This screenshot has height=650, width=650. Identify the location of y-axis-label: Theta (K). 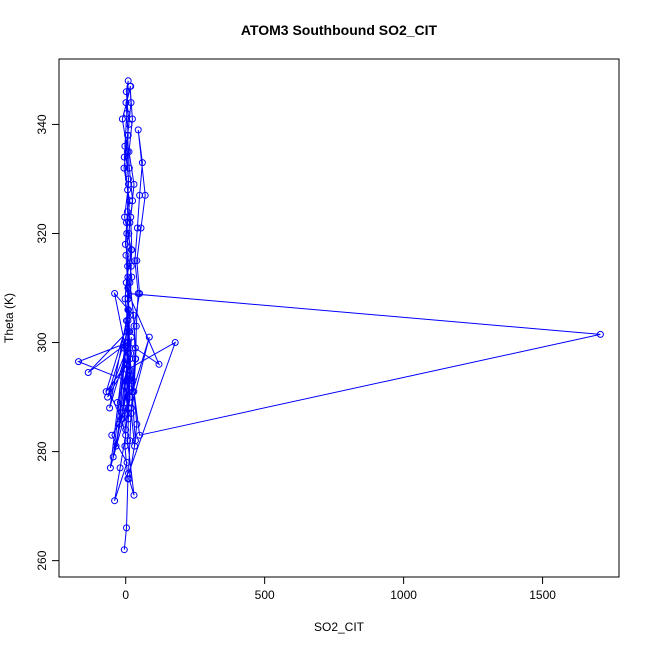
(9, 318).